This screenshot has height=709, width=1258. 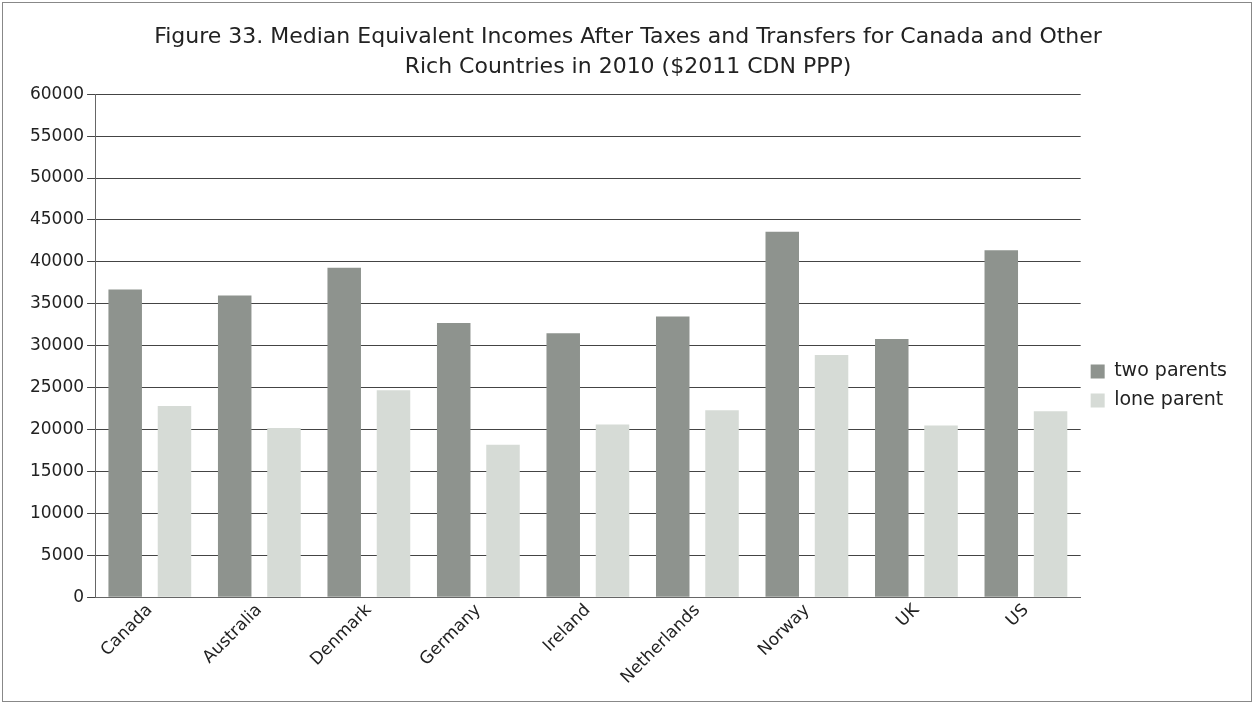 What do you see at coordinates (57, 386) in the screenshot?
I see `y-tick-label: 25000` at bounding box center [57, 386].